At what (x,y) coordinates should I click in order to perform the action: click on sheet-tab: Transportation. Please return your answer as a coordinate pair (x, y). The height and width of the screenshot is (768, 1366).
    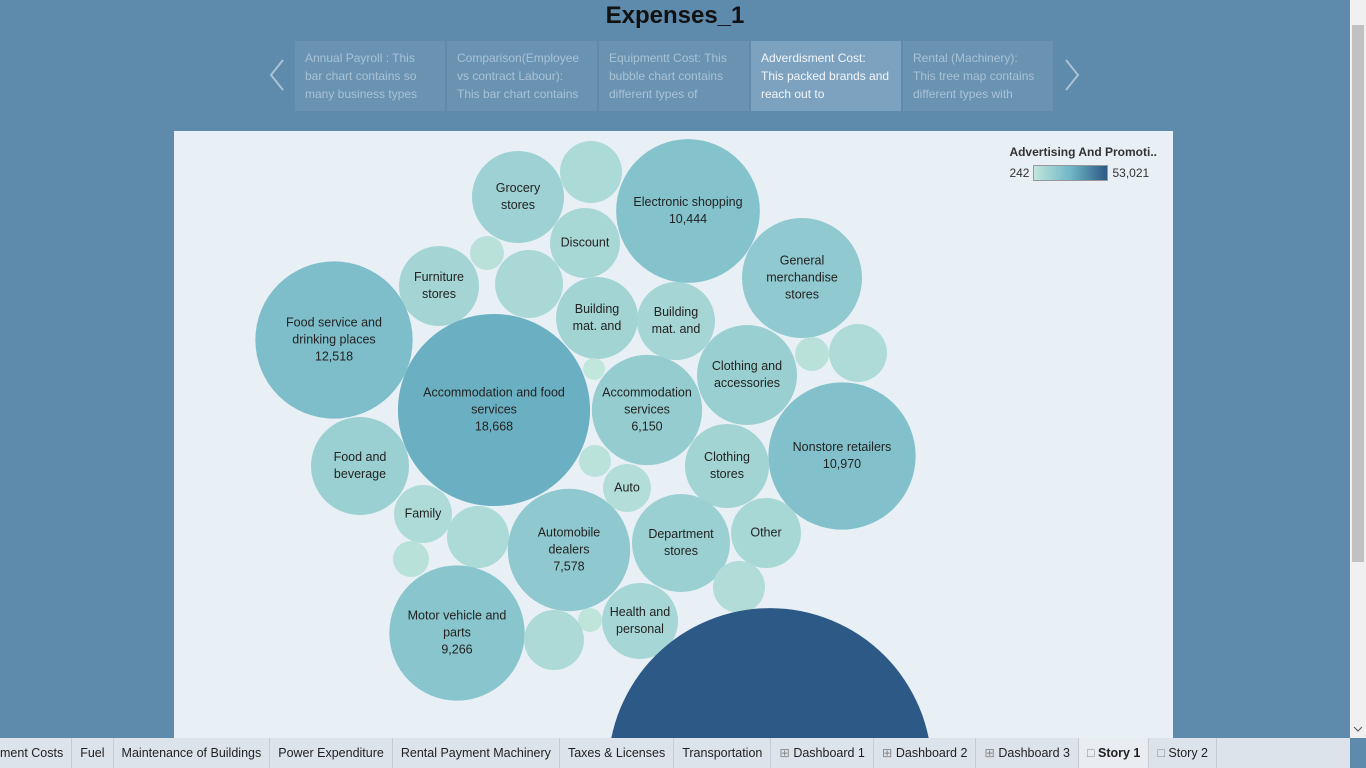
    Looking at the image, I should click on (723, 753).